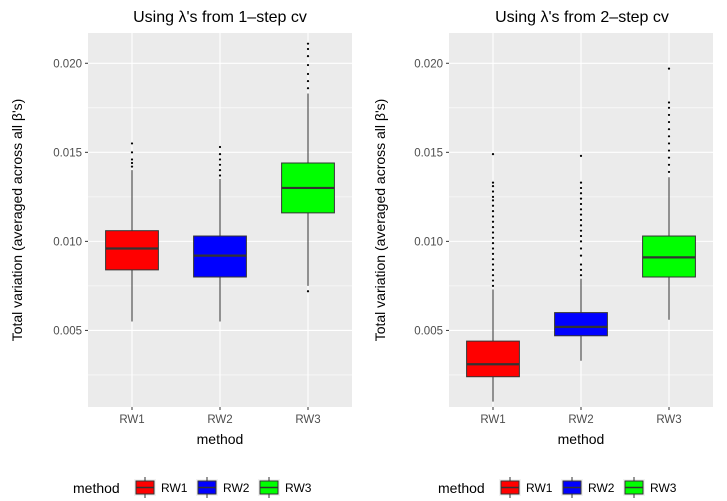 This screenshot has width=727, height=501. What do you see at coordinates (428, 64) in the screenshot?
I see `panel2-y-tick-label-3: 0.020` at bounding box center [428, 64].